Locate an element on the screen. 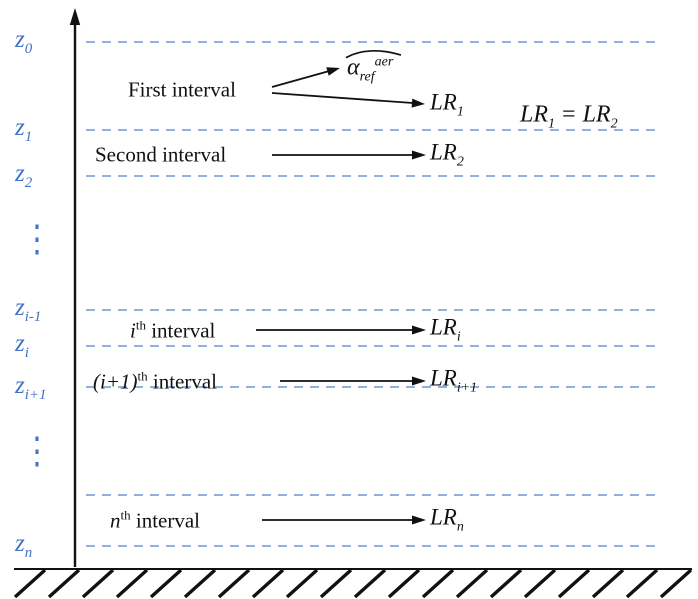 The height and width of the screenshot is (599, 698). arrow-i1th-to-lri1 is located at coordinates (353, 381).